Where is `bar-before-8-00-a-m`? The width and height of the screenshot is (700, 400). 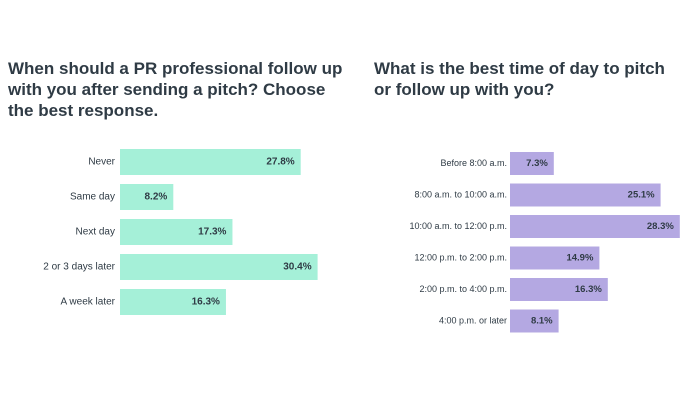 bar-before-8-00-a-m is located at coordinates (532, 163).